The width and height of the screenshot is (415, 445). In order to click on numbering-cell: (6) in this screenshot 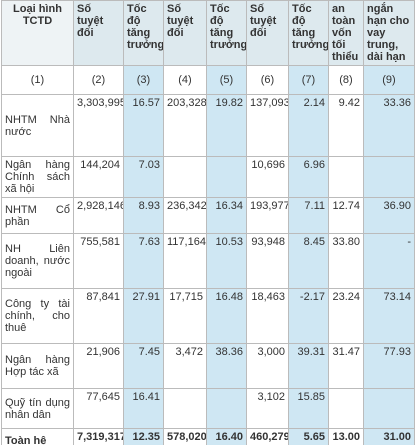, I will do `click(267, 80)`.